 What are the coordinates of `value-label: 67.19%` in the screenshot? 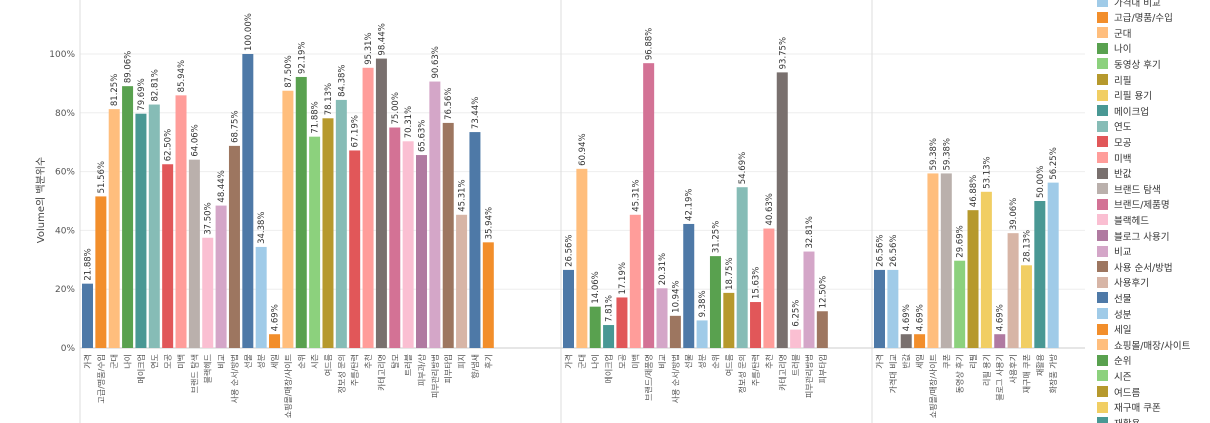 It's located at (356, 131).